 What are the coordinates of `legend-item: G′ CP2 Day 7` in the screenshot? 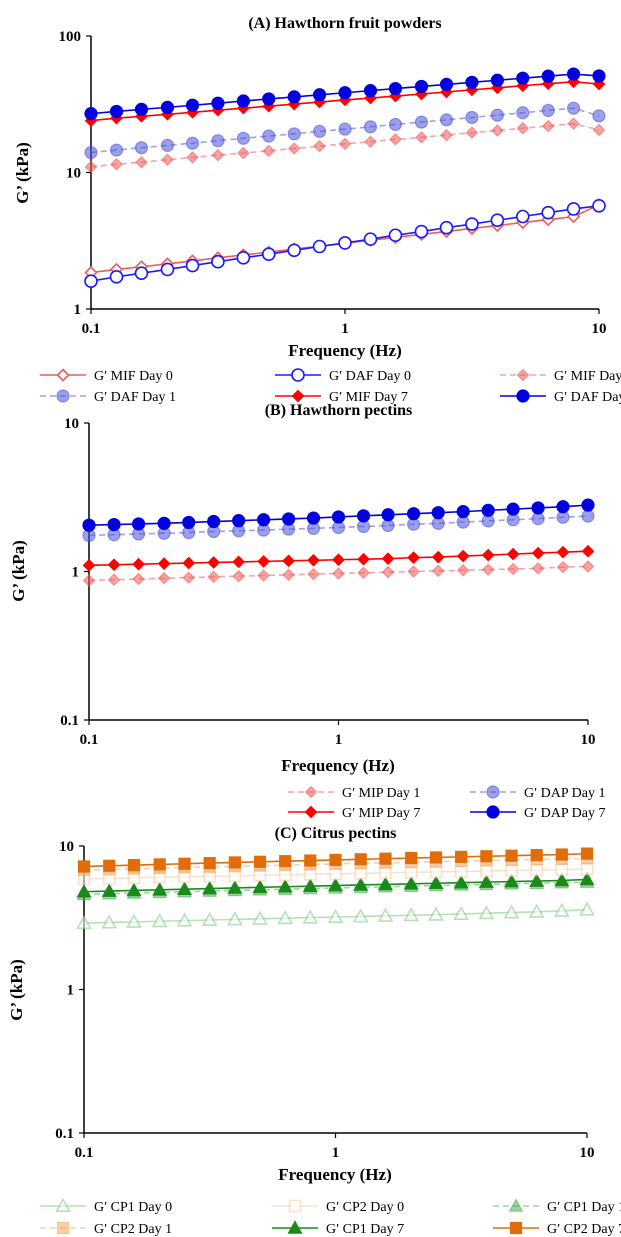 It's located at (557, 1229).